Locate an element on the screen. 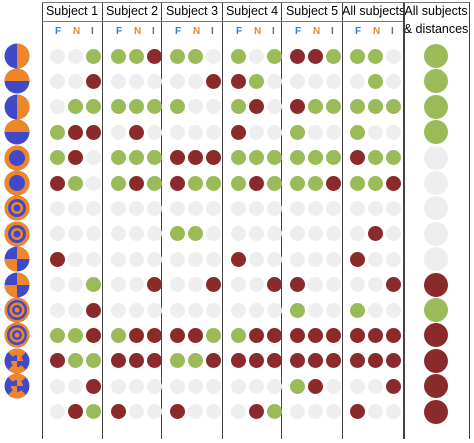 This screenshot has width=474, height=443. stimulus-ring-thin-icon is located at coordinates (17, 234).